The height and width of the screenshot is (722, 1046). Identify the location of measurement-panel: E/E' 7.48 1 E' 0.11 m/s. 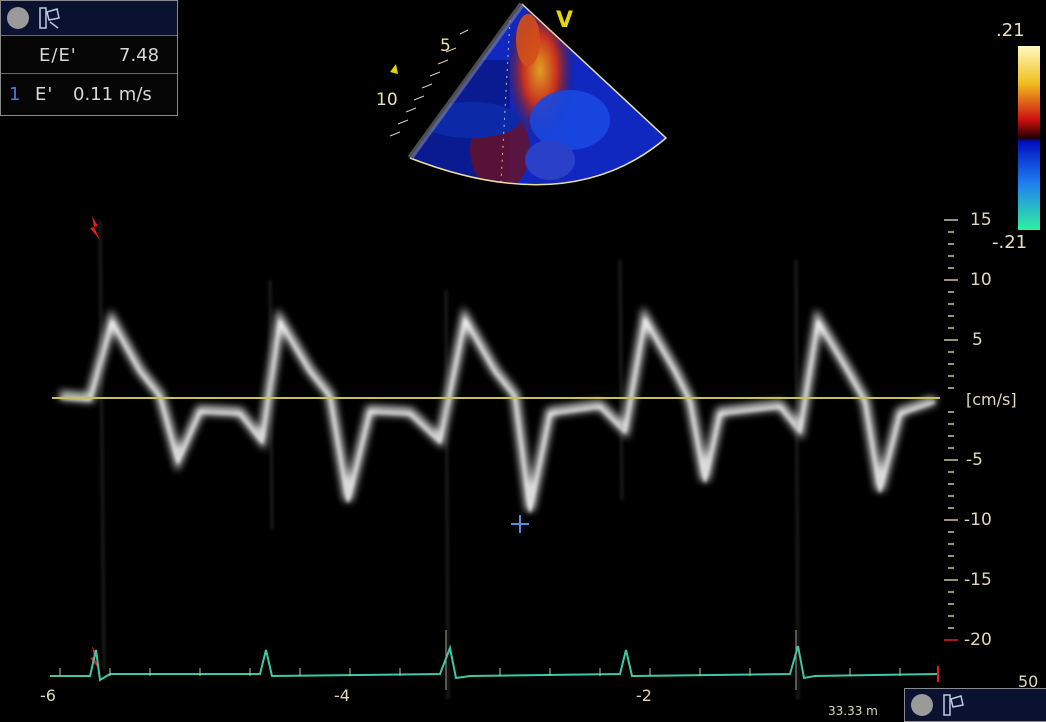
(89, 58).